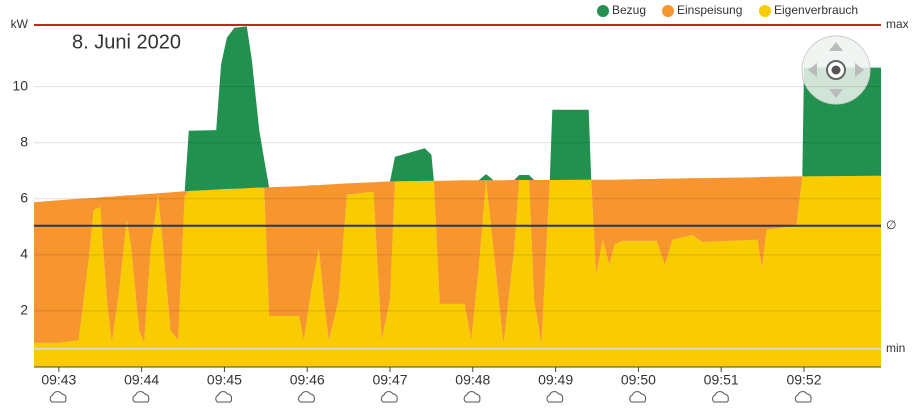 This screenshot has width=915, height=411. I want to click on y-unit: kW, so click(20, 24).